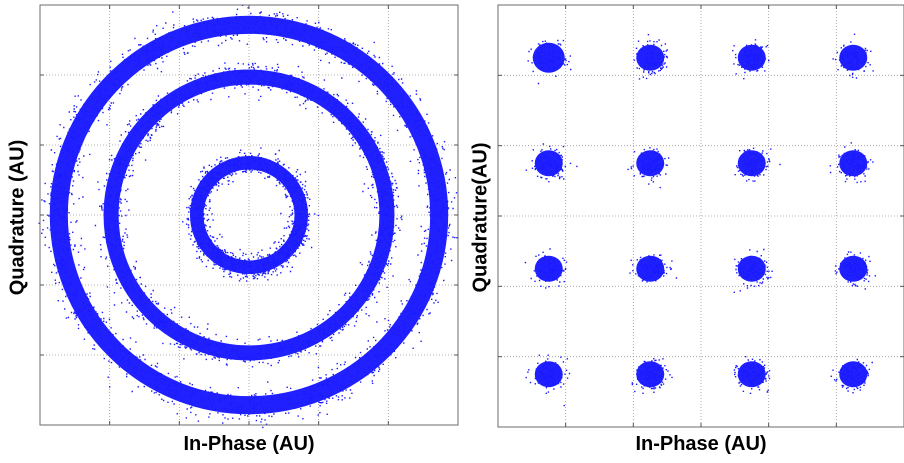 The height and width of the screenshot is (463, 904). Describe the element at coordinates (480, 217) in the screenshot. I see `y-axis-label: Quadrature(AU)` at that location.